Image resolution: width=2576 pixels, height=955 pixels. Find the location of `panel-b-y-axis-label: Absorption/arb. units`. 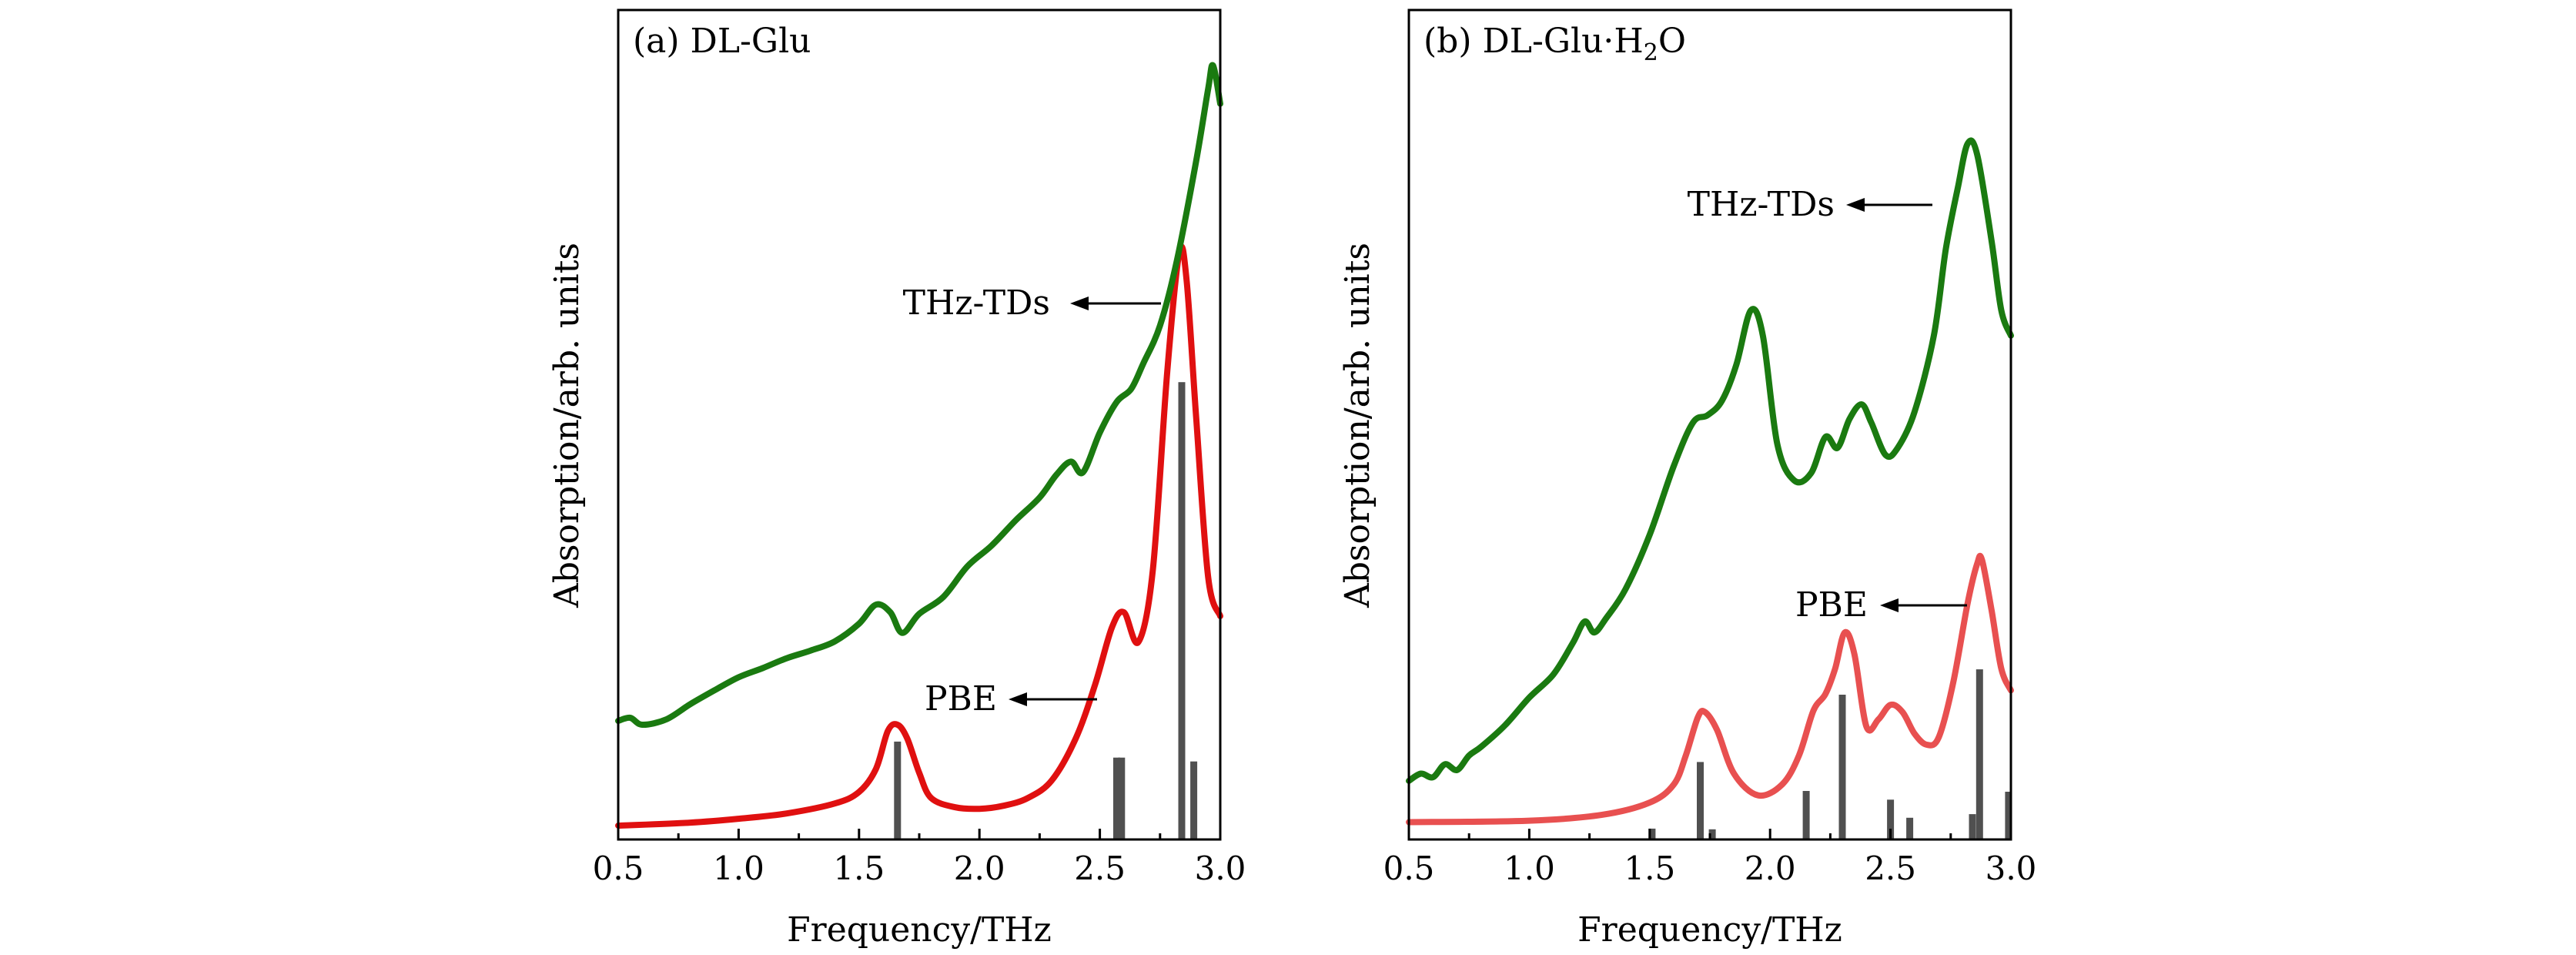

panel-b-y-axis-label: Absorption/arb. units is located at coordinates (1357, 425).